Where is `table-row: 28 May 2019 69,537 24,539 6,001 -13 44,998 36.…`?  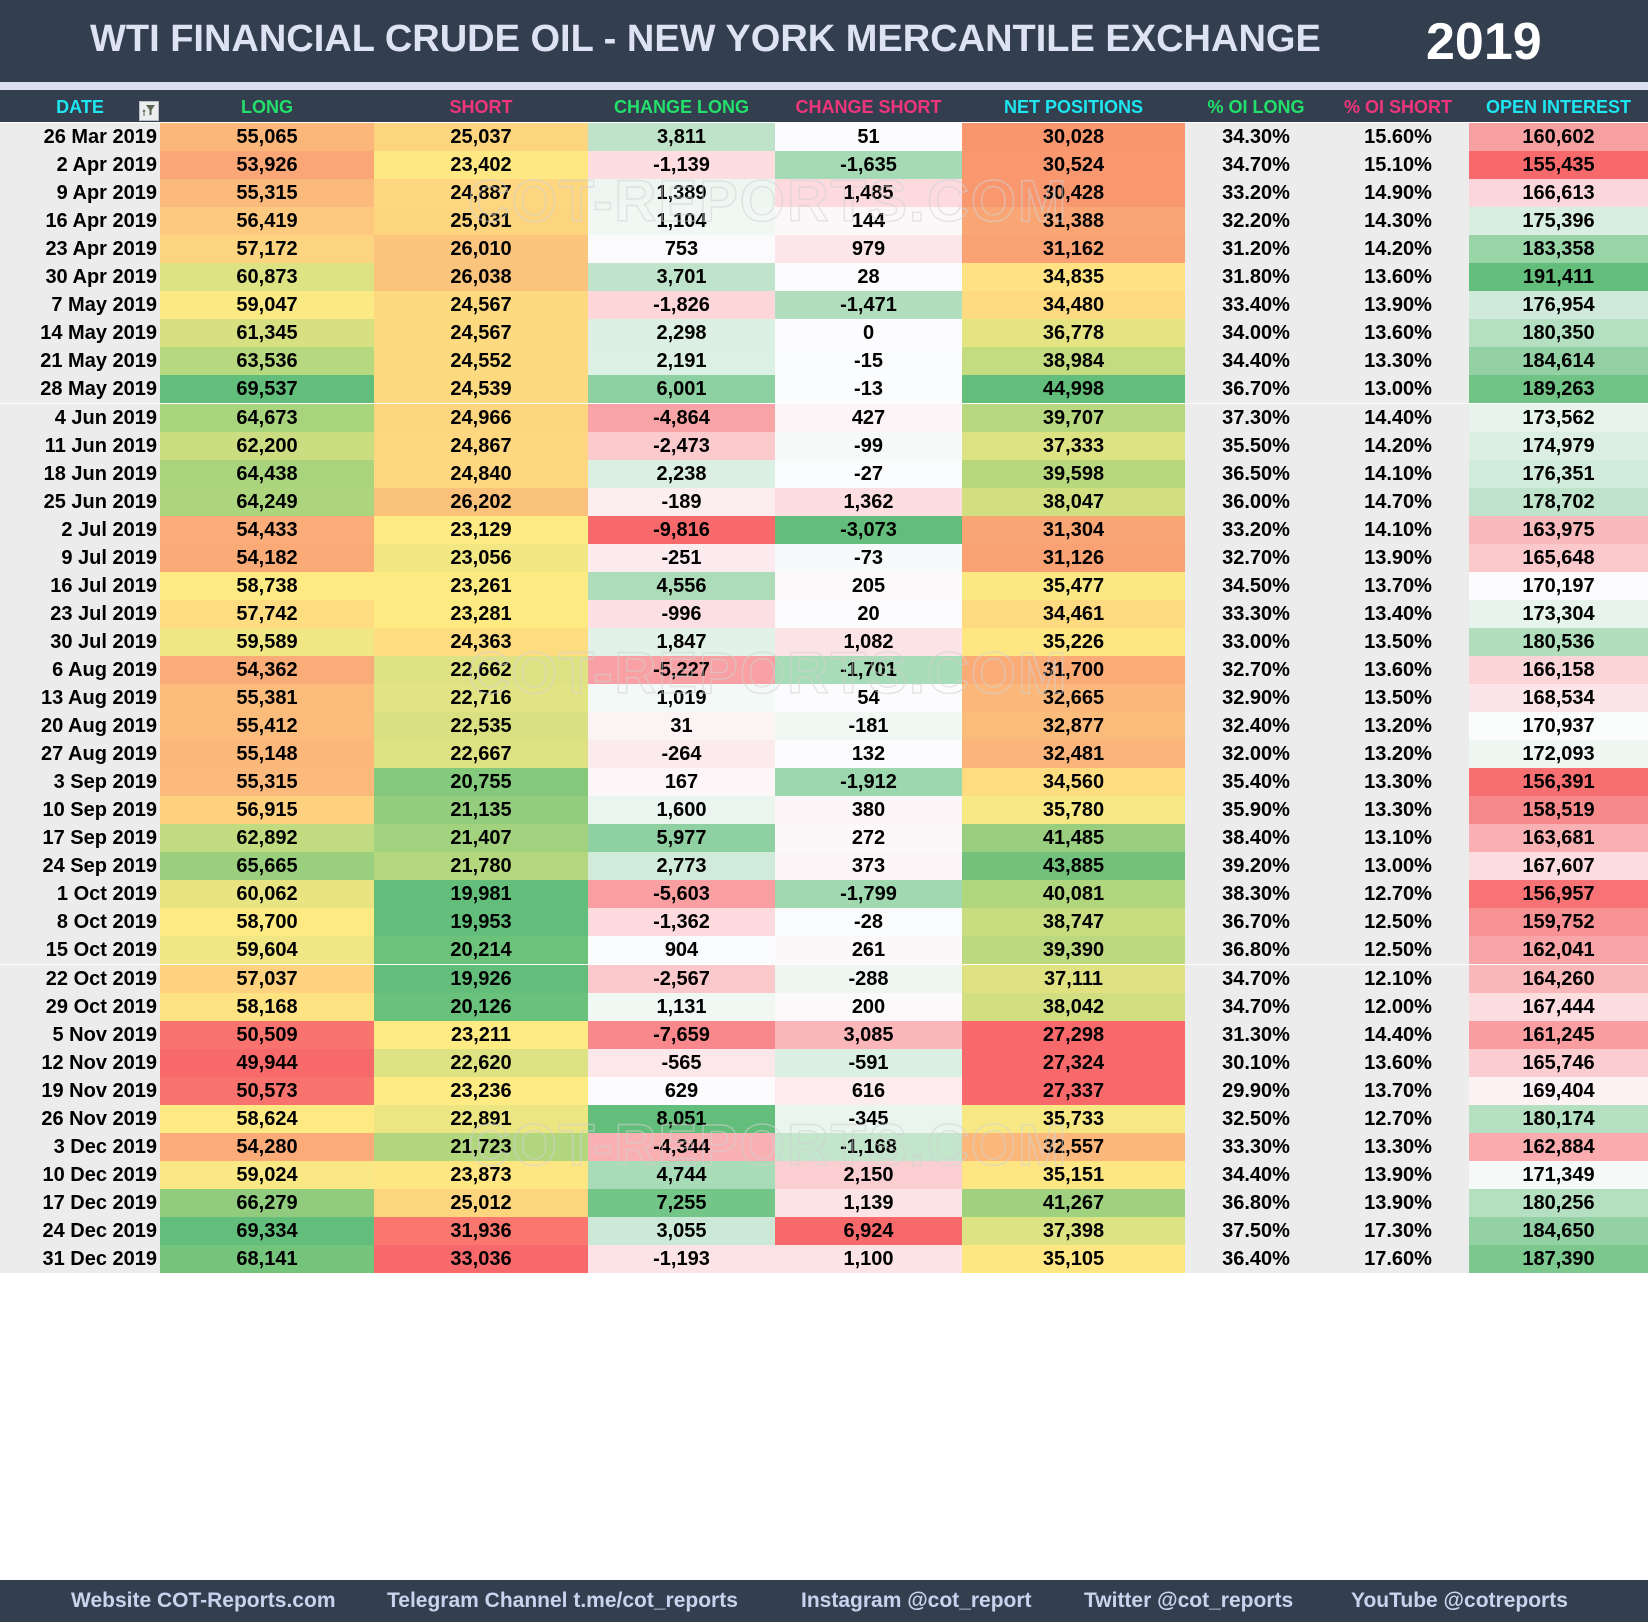 table-row: 28 May 2019 69,537 24,539 6,001 -13 44,998 36.… is located at coordinates (824, 389).